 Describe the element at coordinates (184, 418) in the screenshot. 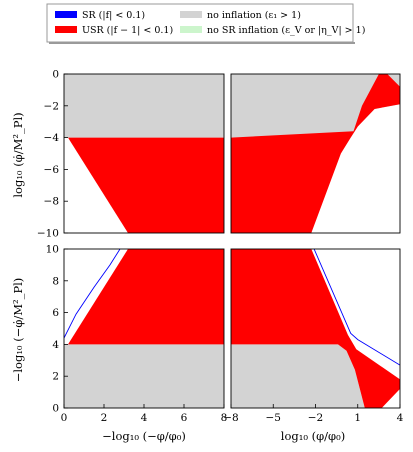

I see `x-tick-label: 6` at that location.